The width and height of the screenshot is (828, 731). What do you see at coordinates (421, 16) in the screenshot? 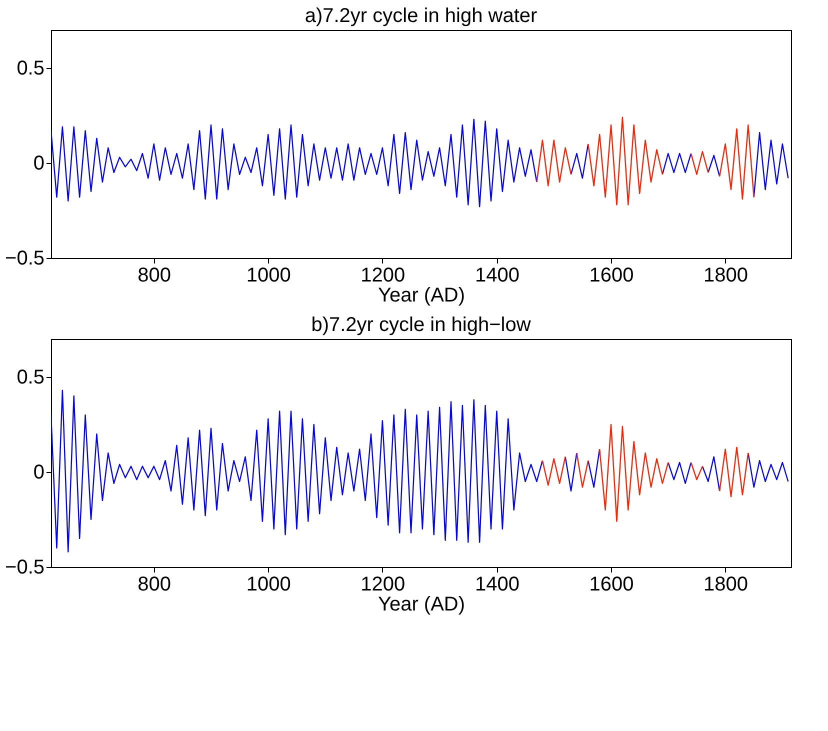
I see `chart-title: a)7.2yr cycle in high water` at bounding box center [421, 16].